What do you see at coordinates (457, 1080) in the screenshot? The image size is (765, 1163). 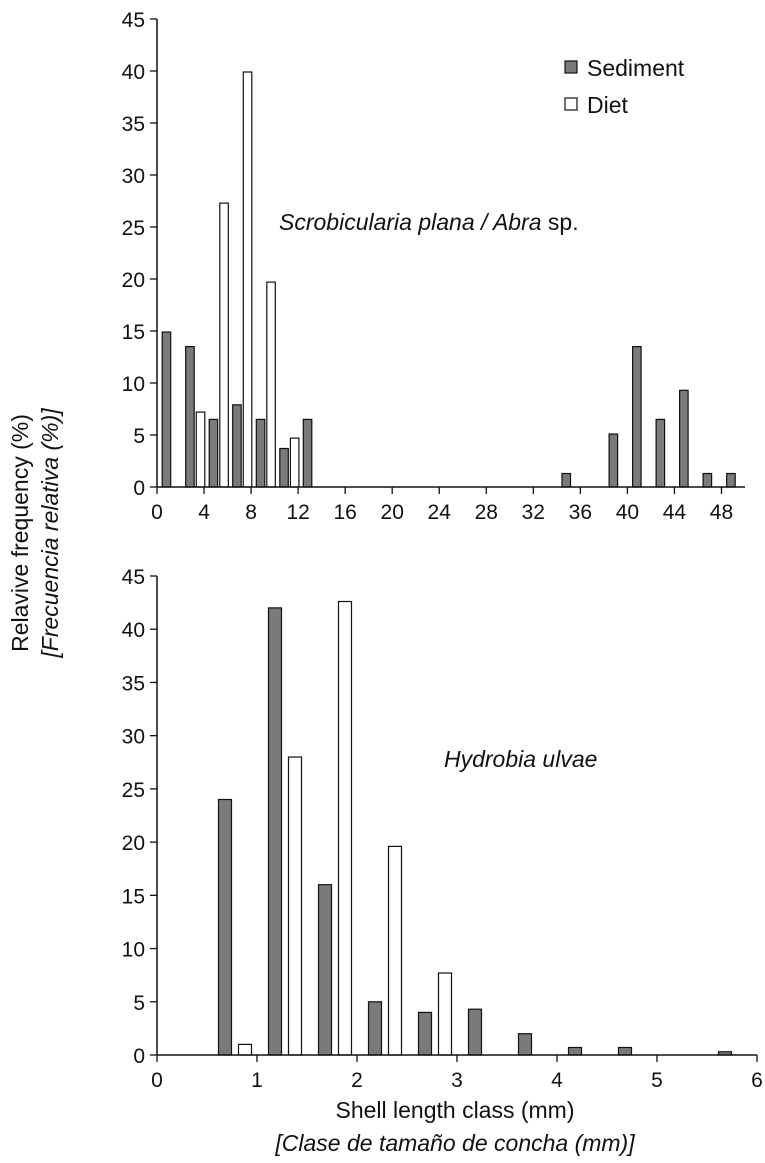 I see `x-tick-label: 3` at bounding box center [457, 1080].